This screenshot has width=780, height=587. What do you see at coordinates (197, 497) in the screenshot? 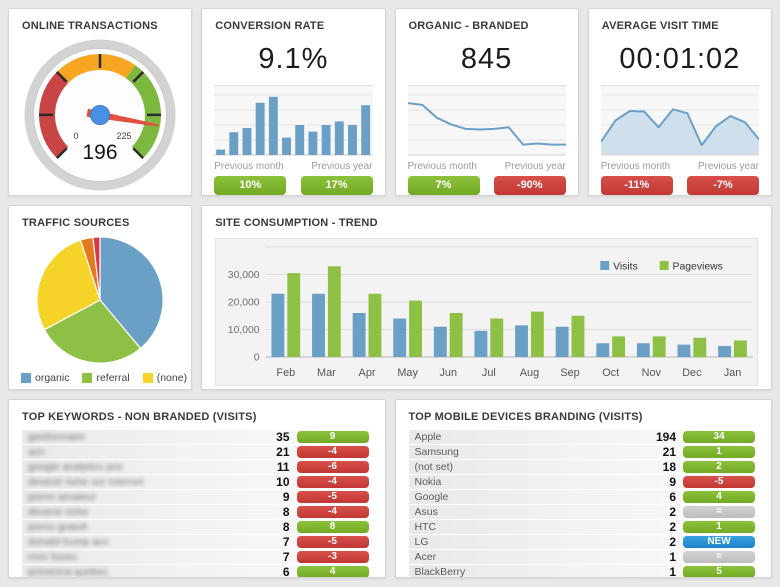
I see `table-row: porno amateur 9 -5` at bounding box center [197, 497].